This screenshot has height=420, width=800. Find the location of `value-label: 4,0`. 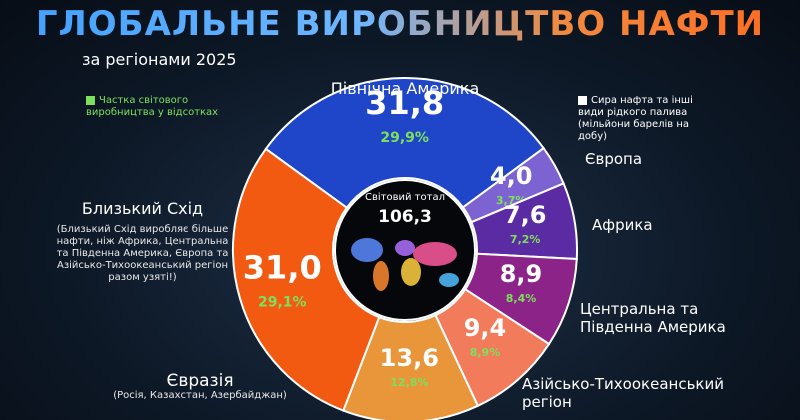

value-label: 4,0 is located at coordinates (511, 176).